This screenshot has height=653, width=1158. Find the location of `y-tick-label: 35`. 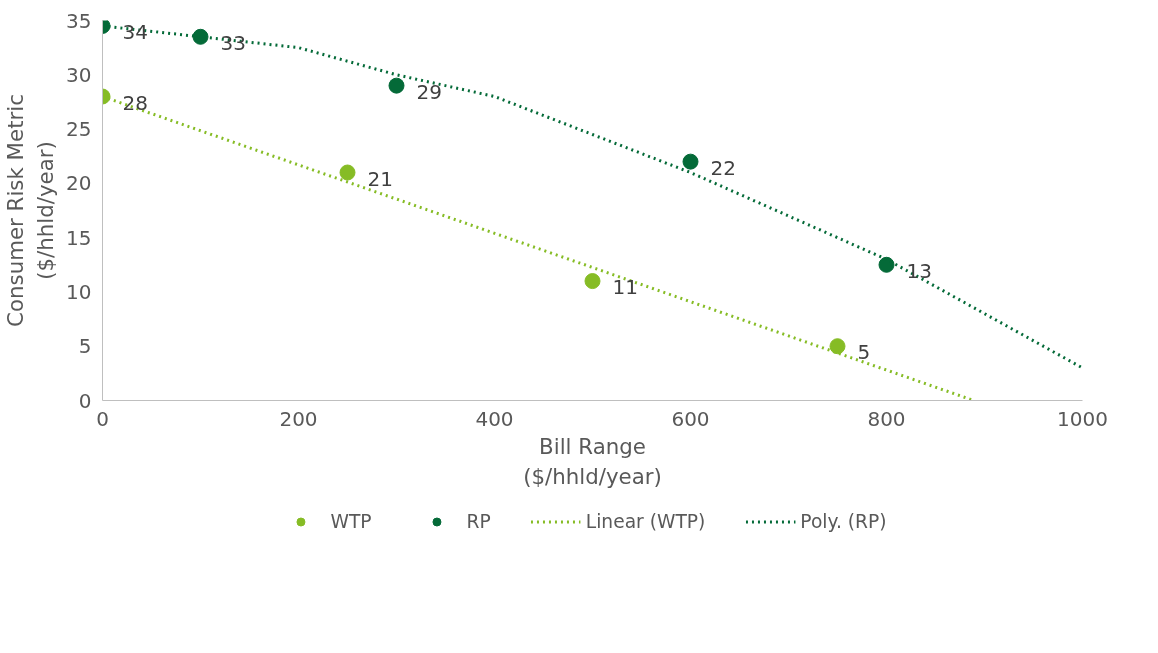

y-tick-label: 35 is located at coordinates (79, 20).